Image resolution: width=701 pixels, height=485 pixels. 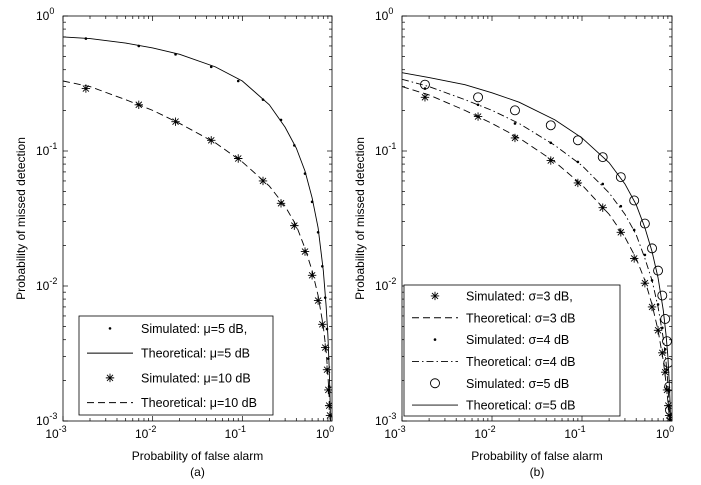 I want to click on legend-entry: Theoretical: σ=3 dB, so click(x=494, y=318).